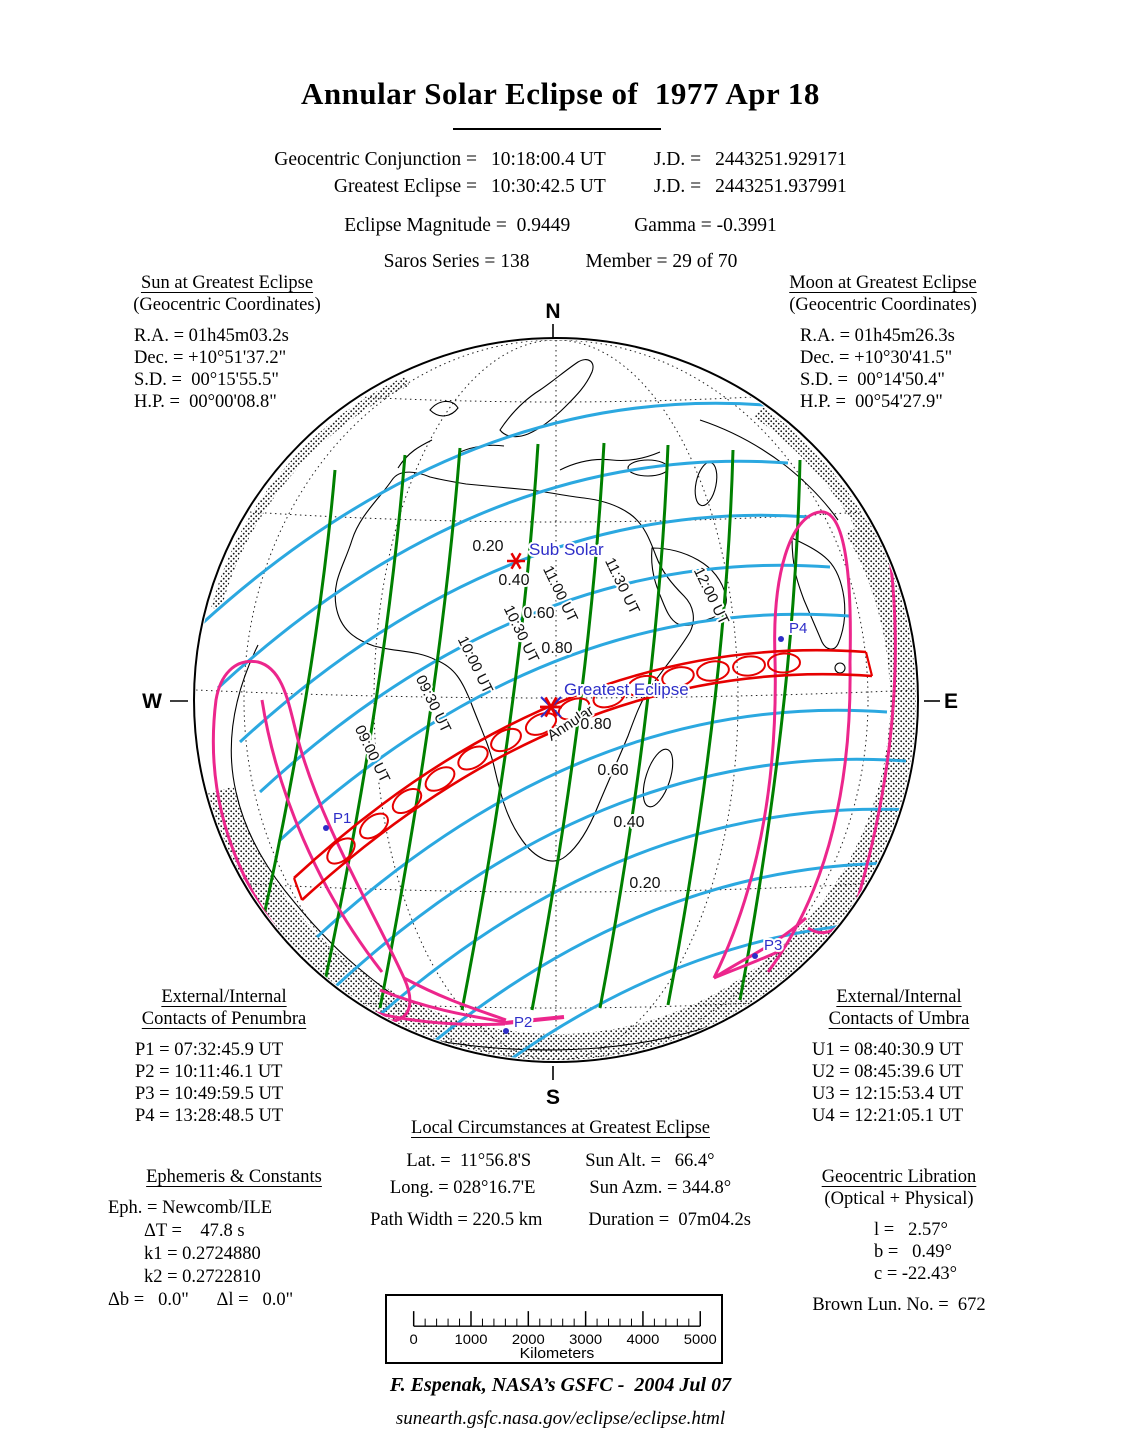 This screenshot has height=1452, width=1121. I want to click on scale-tick-0: 0, so click(414, 1340).